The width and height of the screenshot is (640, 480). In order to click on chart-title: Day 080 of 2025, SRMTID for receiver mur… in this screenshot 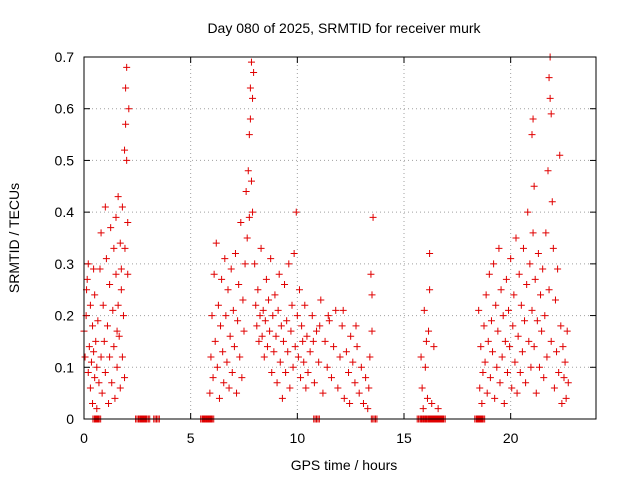, I will do `click(344, 28)`.